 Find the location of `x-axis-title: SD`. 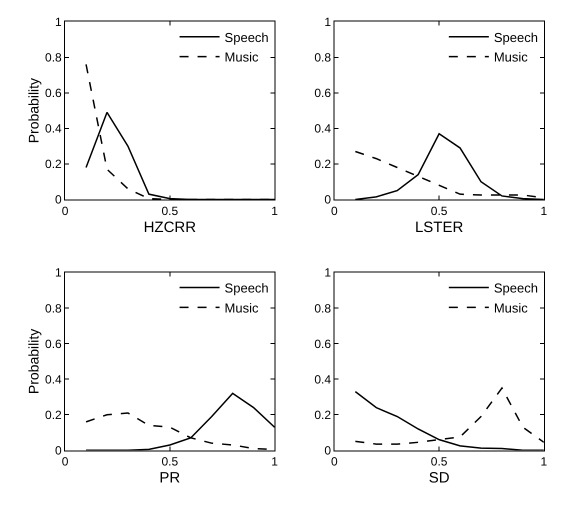

x-axis-title: SD is located at coordinates (439, 478).